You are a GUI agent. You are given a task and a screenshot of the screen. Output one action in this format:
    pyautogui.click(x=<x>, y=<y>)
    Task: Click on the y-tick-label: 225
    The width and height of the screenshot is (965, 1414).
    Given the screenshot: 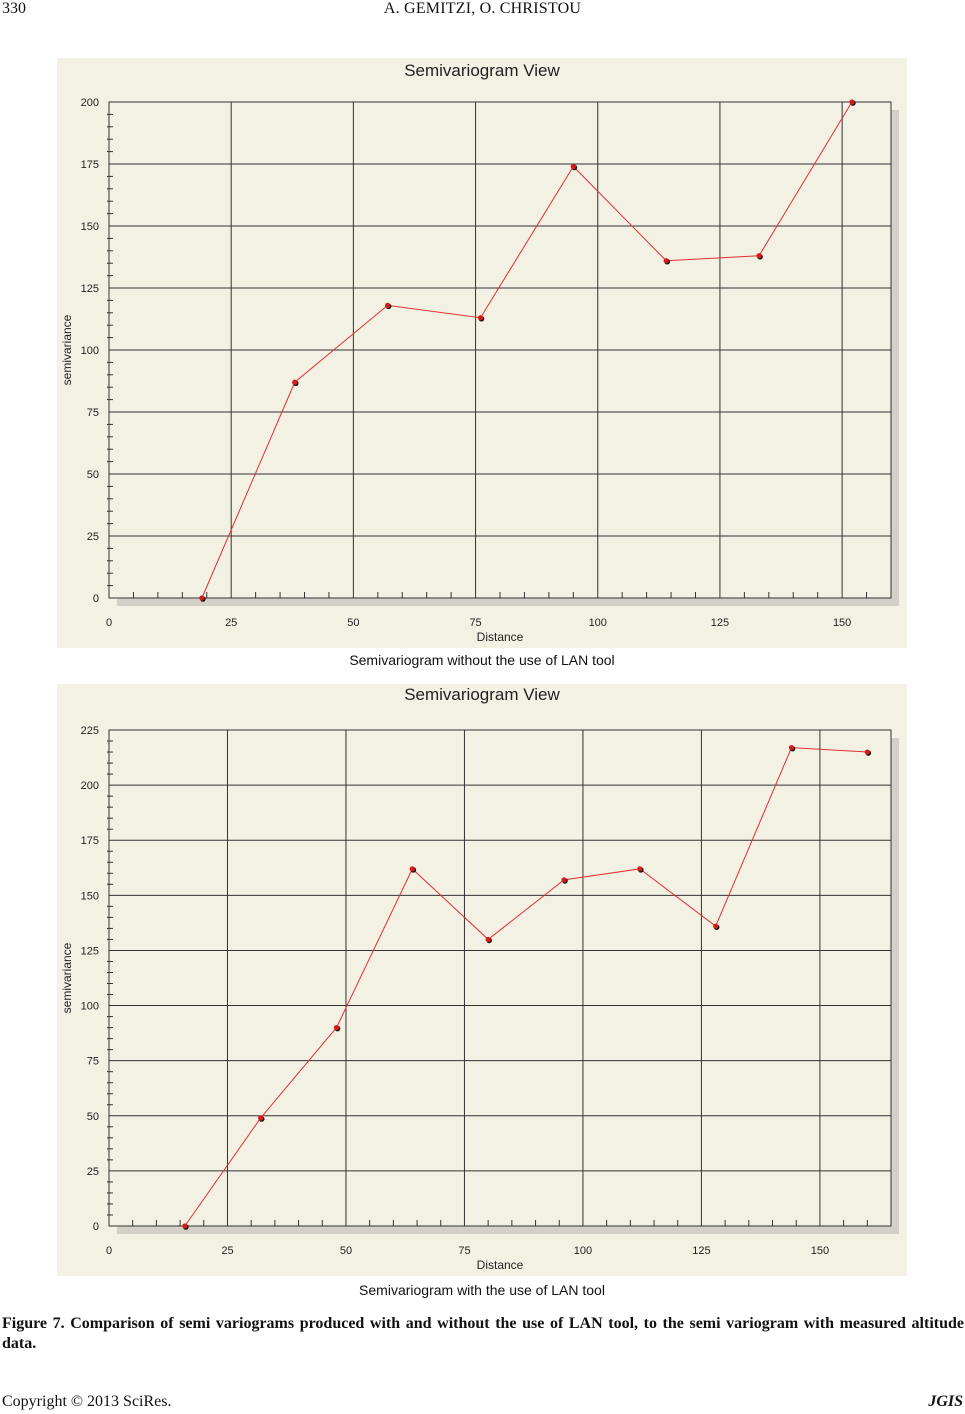 What is the action you would take?
    pyautogui.click(x=90, y=731)
    